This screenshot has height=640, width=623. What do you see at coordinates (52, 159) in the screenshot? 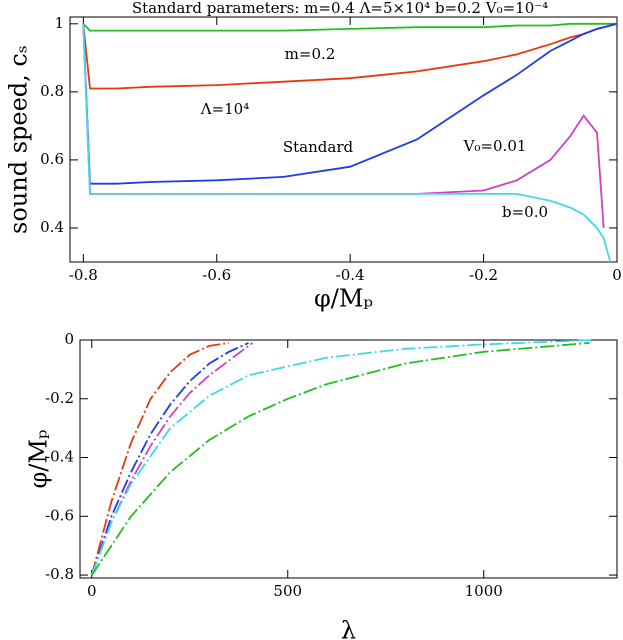
I see `y-tick-label: 0.6` at bounding box center [52, 159].